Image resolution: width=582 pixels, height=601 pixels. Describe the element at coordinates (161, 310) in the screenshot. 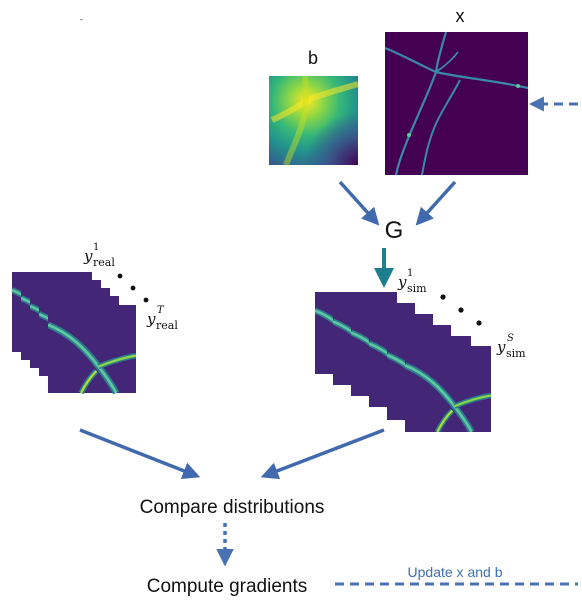

I see `svg-text: T` at that location.